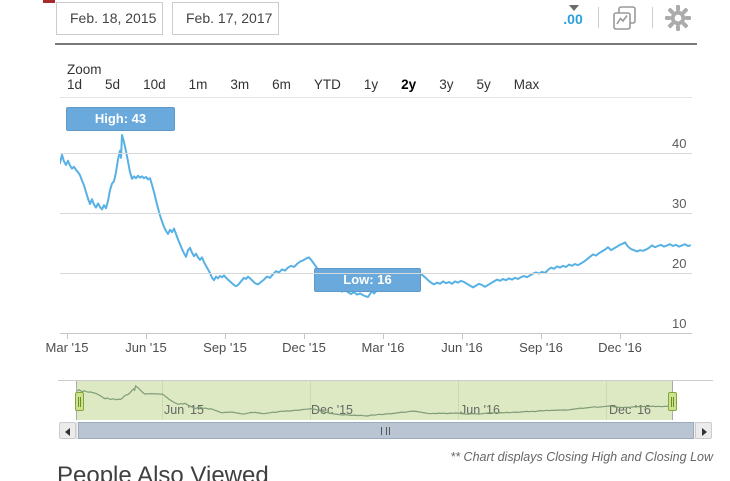 This screenshot has height=481, width=730. I want to click on y-axis-label-30: 30, so click(679, 203).